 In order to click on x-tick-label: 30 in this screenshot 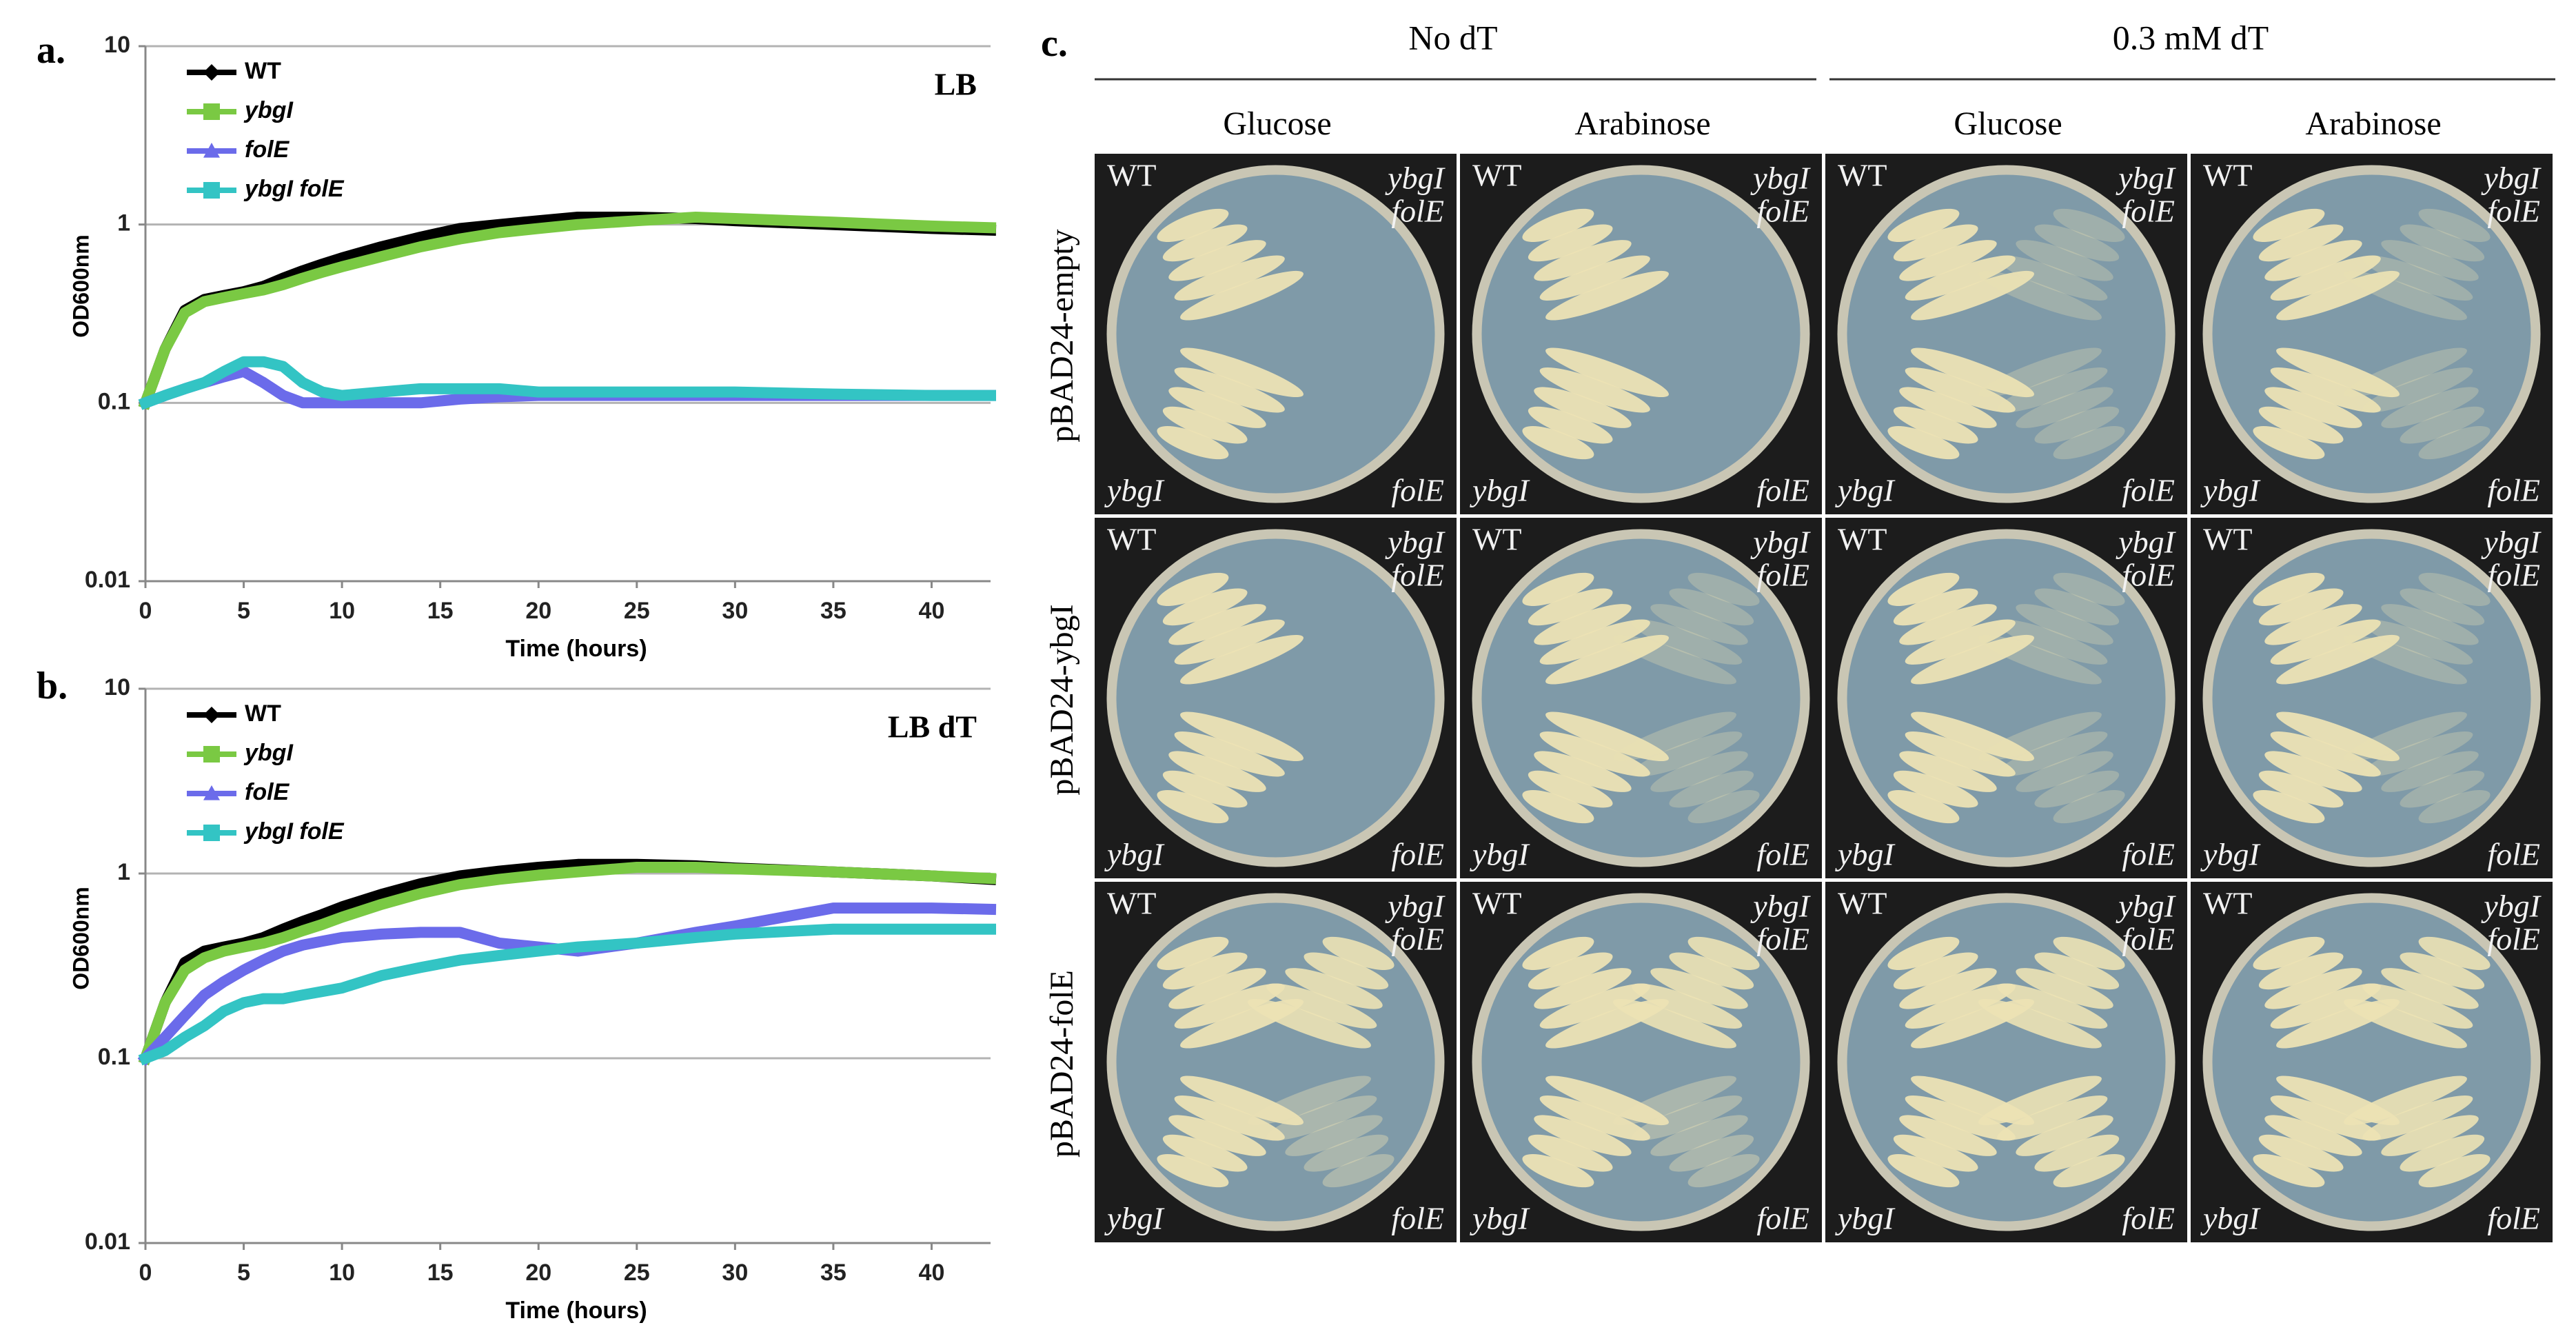, I will do `click(735, 1273)`.